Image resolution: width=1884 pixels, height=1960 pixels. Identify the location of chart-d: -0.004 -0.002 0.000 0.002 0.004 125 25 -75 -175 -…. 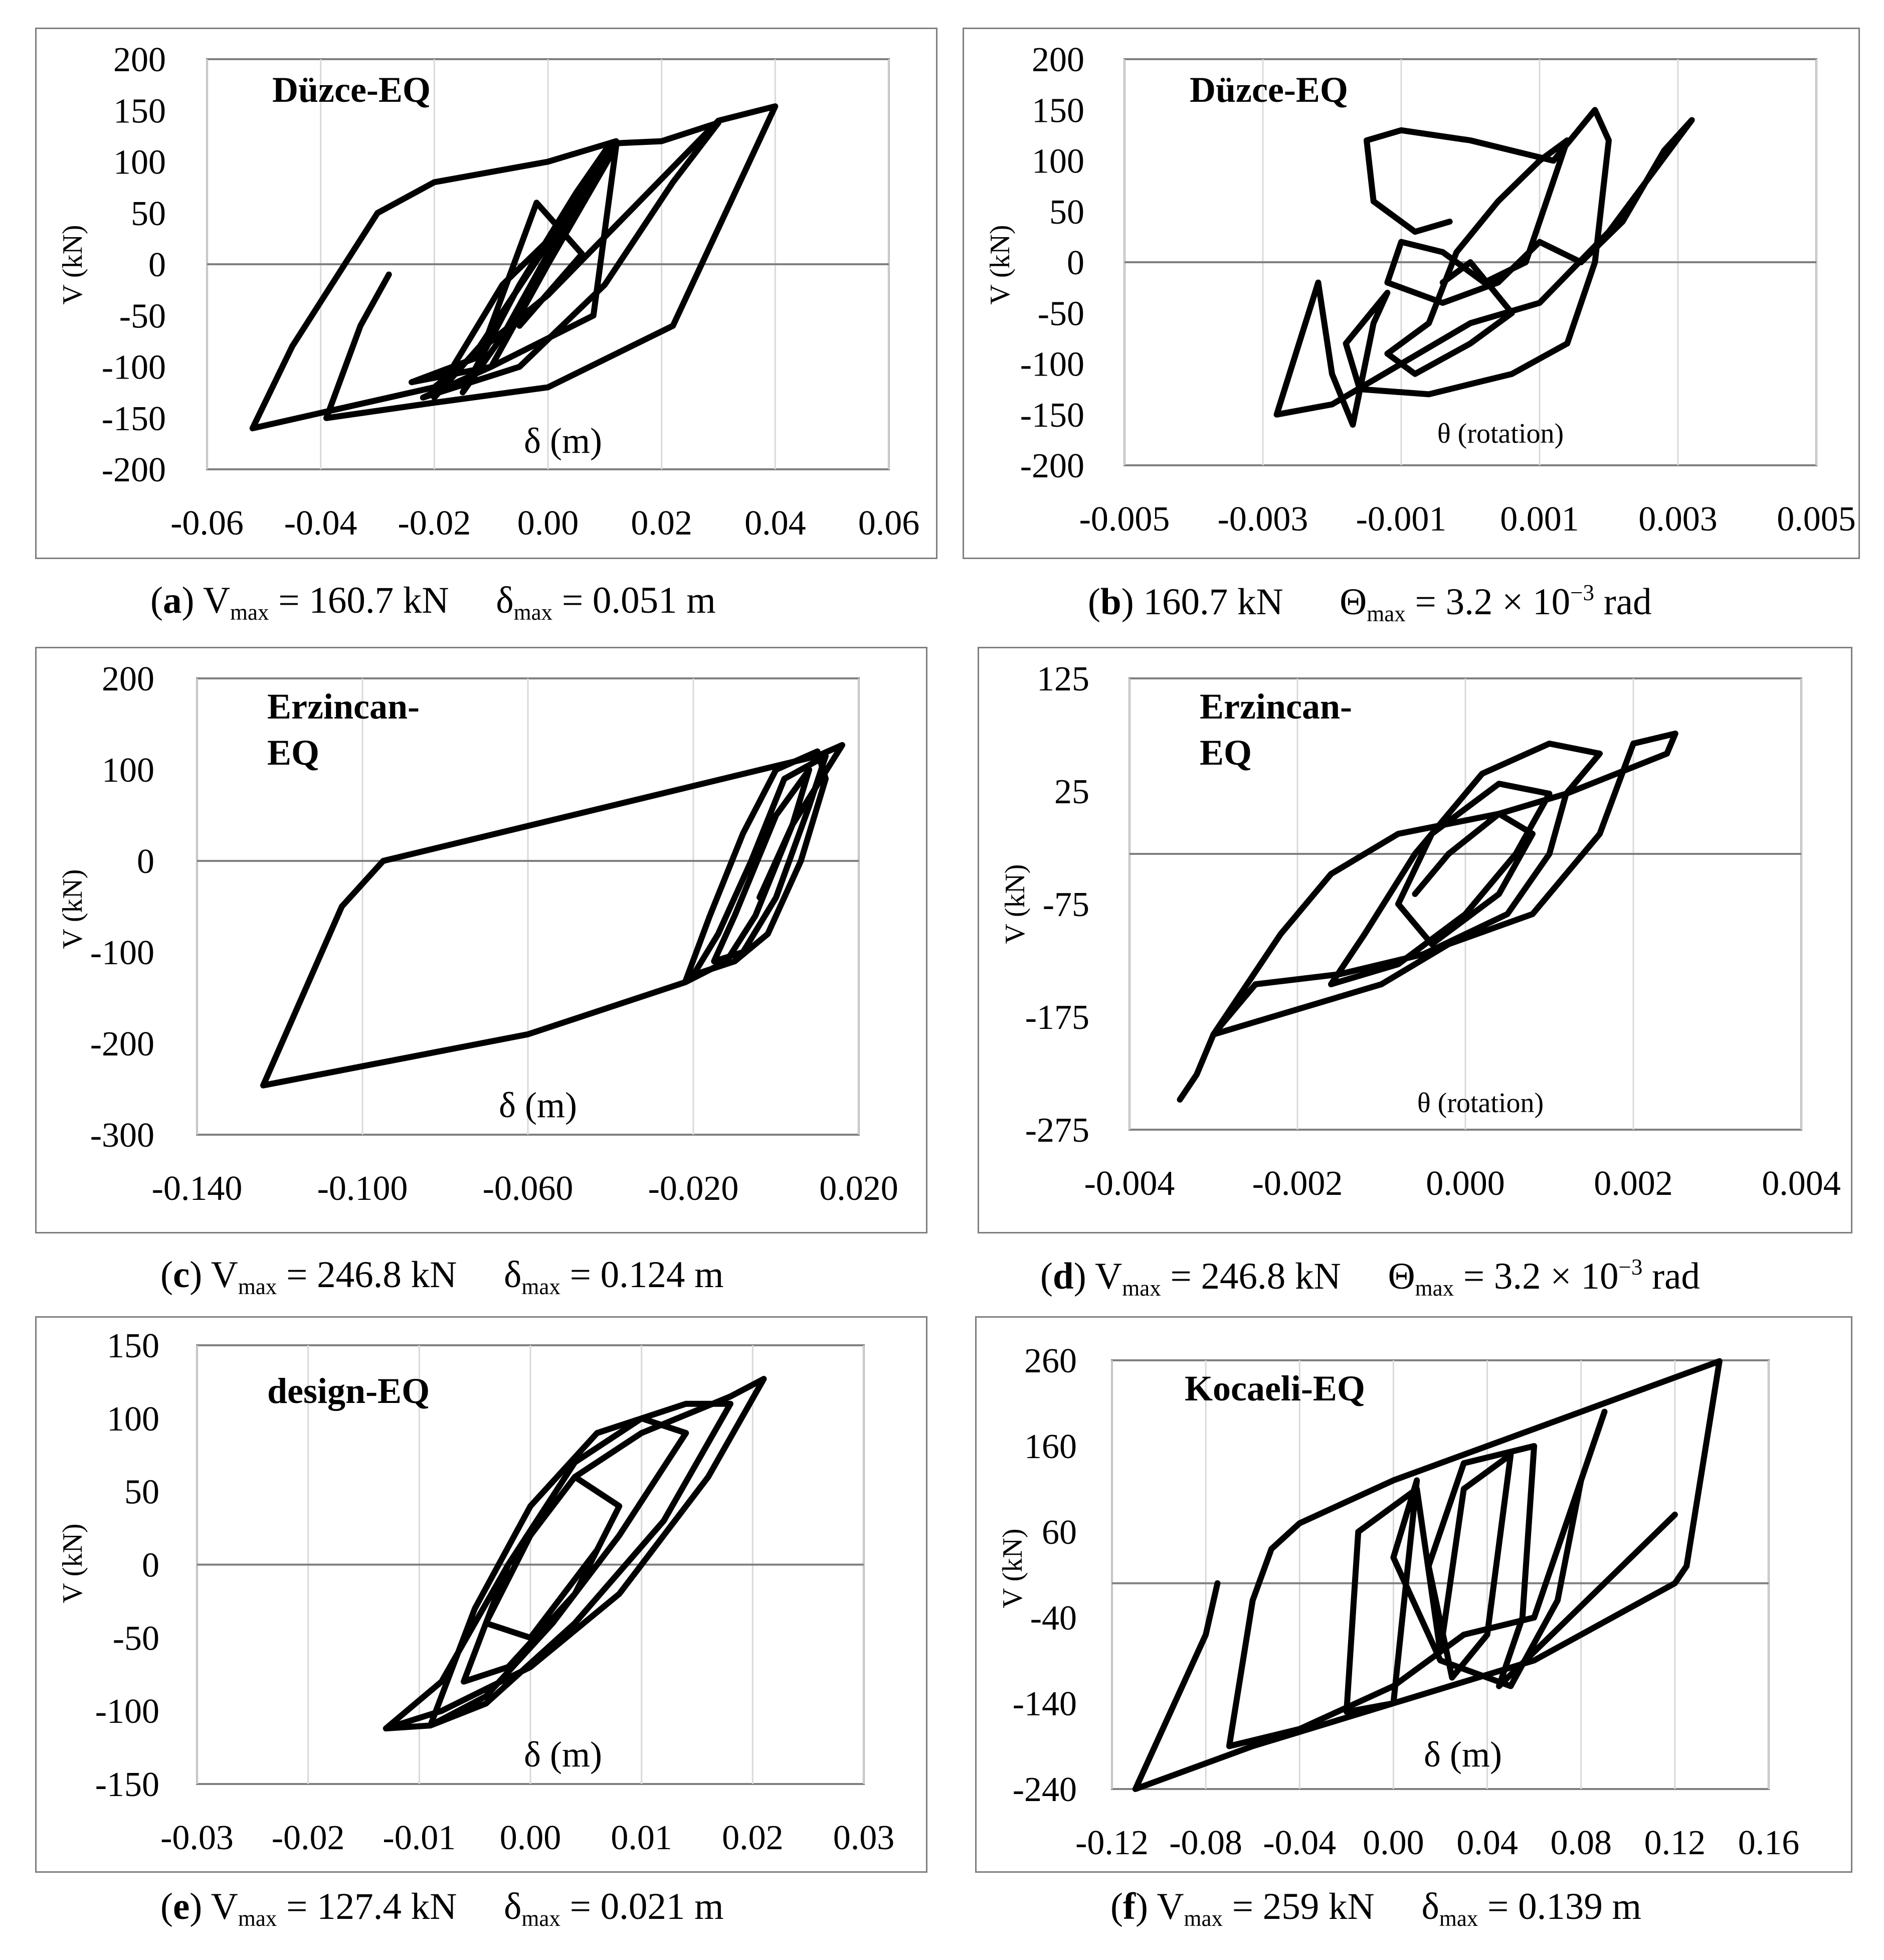
(1420, 932).